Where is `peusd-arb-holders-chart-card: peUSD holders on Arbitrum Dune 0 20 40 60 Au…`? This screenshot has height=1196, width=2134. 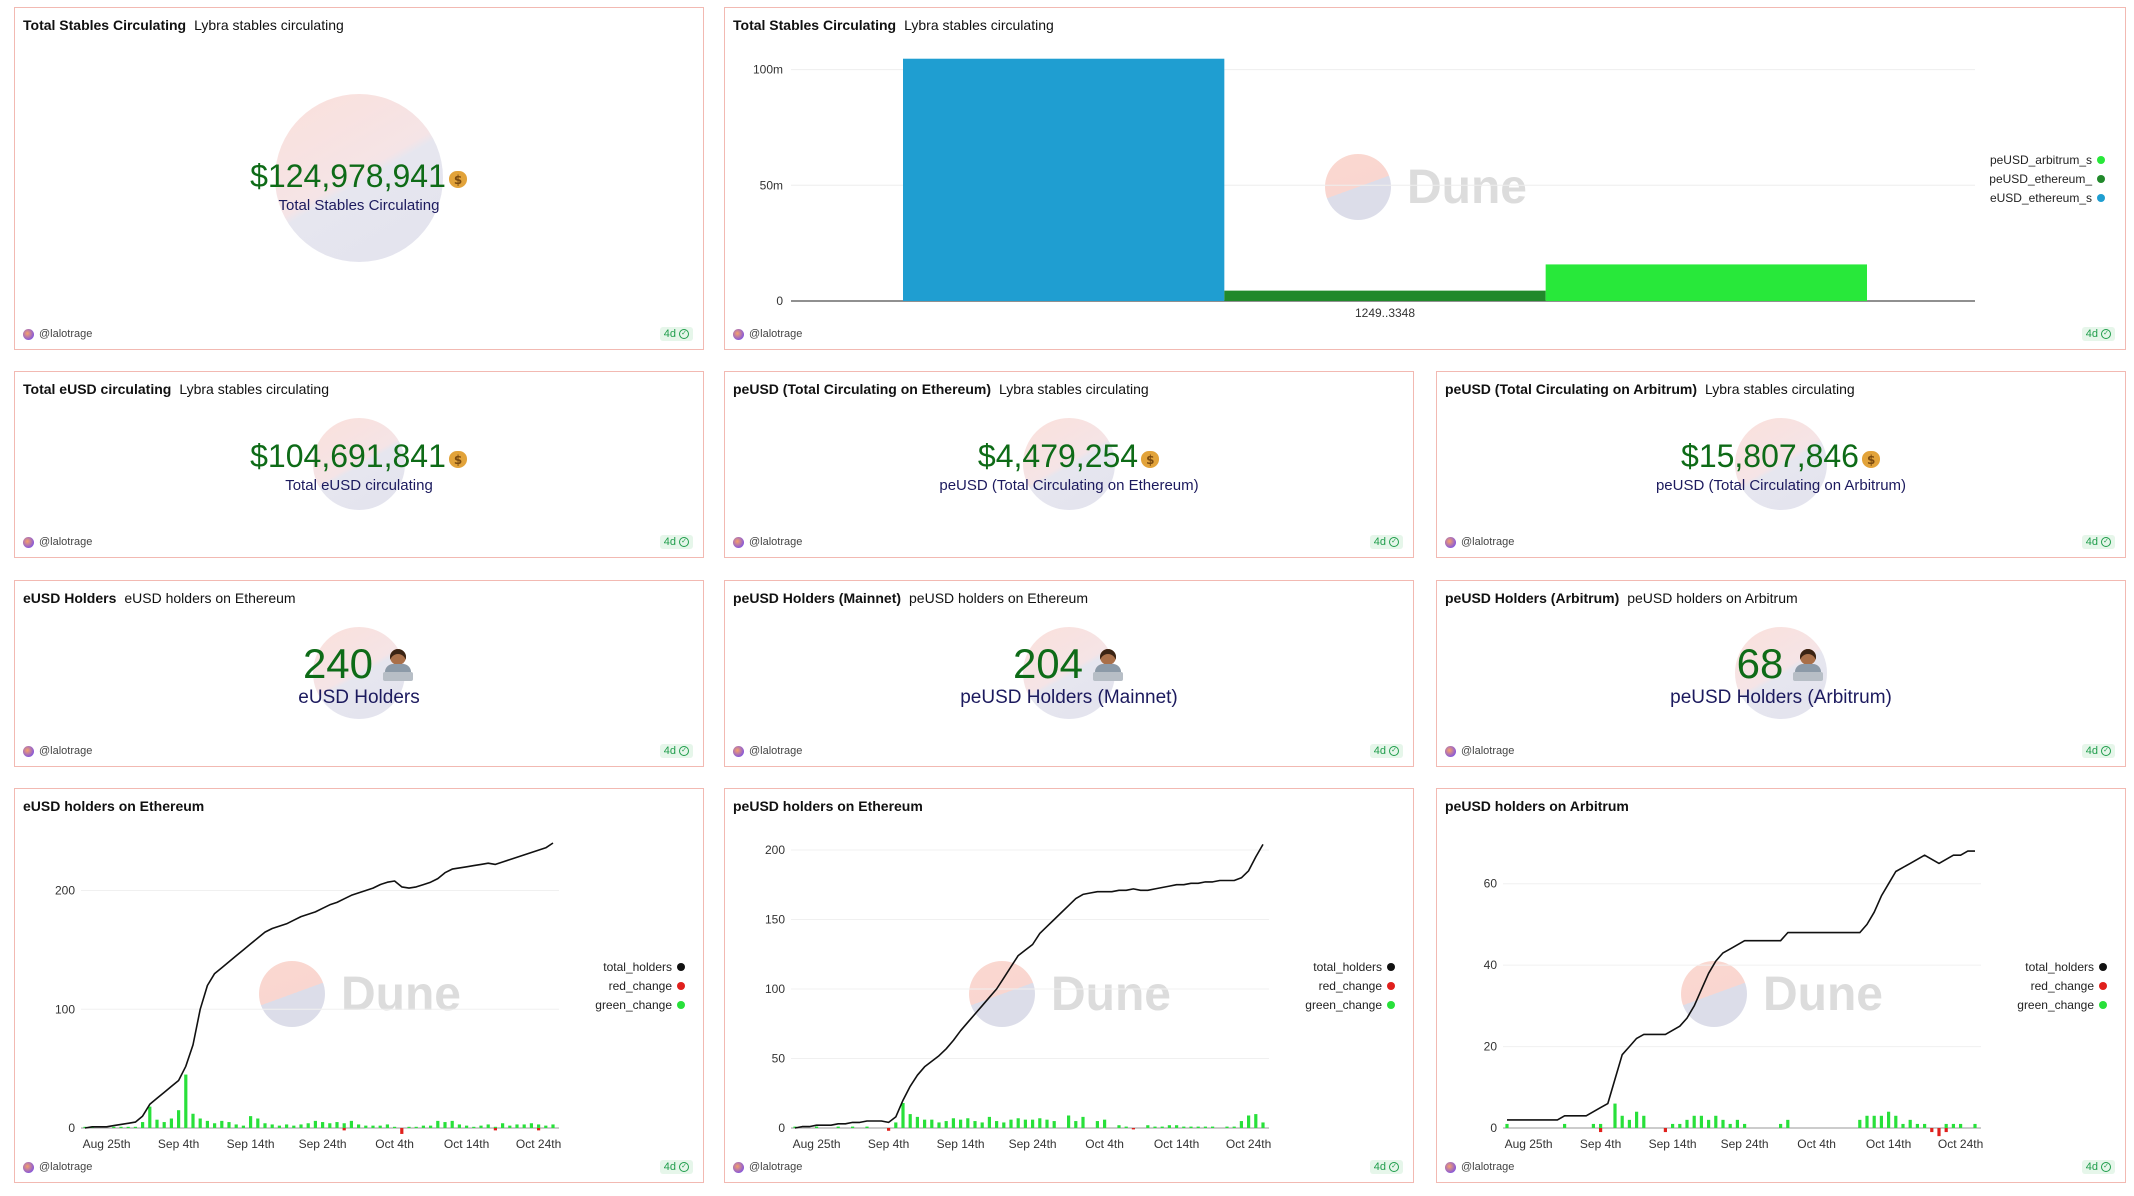 peusd-arb-holders-chart-card: peUSD holders on Arbitrum Dune 0 20 40 60 Au… is located at coordinates (1781, 985).